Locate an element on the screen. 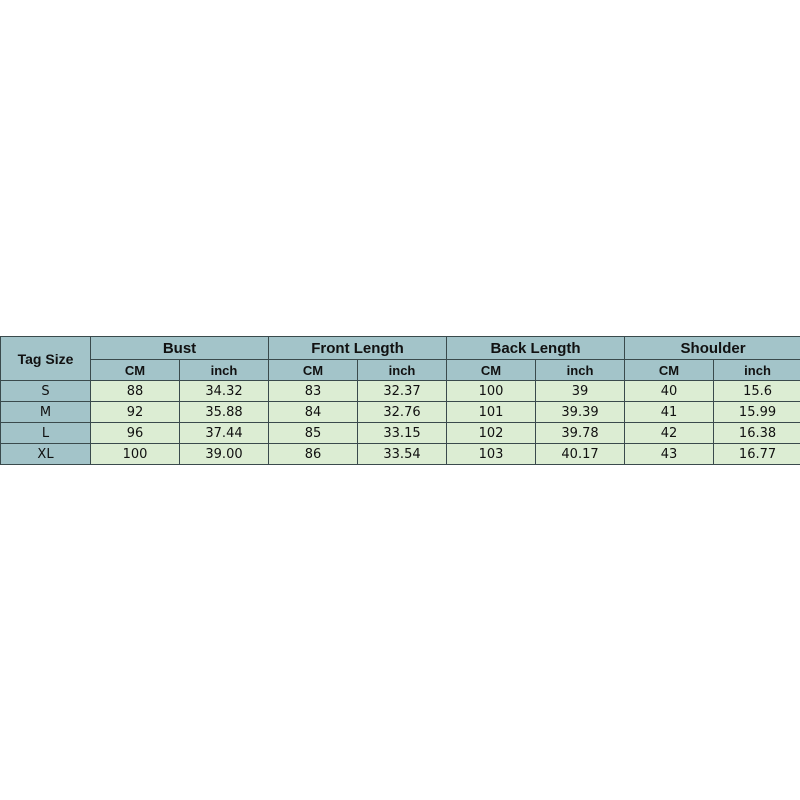 The width and height of the screenshot is (800, 800). back-length-header: Back Length is located at coordinates (536, 348).